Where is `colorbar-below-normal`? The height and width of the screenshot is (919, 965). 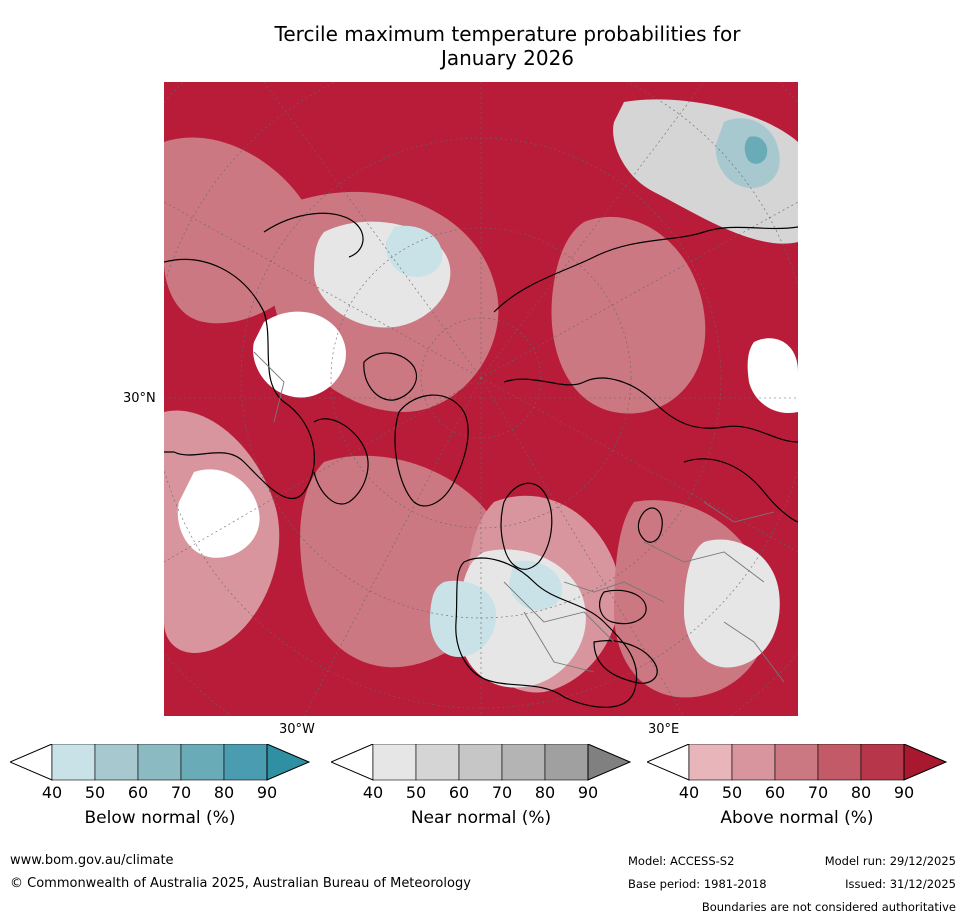
colorbar-below-normal is located at coordinates (159, 764).